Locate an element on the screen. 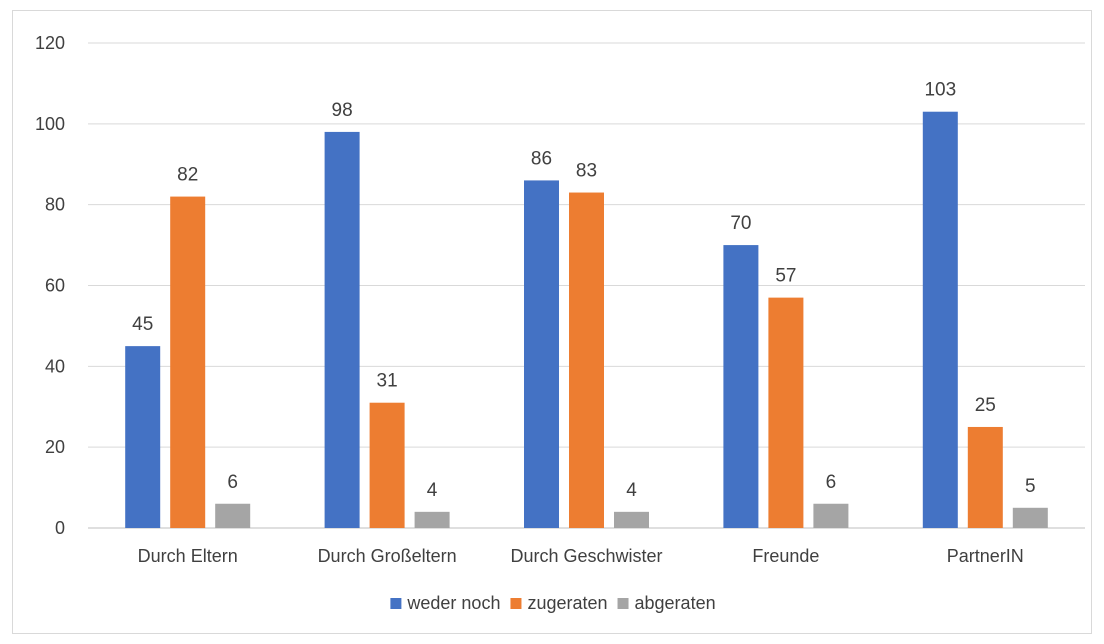 This screenshot has width=1104, height=644. x-category-label: PartnerIN is located at coordinates (985, 556).